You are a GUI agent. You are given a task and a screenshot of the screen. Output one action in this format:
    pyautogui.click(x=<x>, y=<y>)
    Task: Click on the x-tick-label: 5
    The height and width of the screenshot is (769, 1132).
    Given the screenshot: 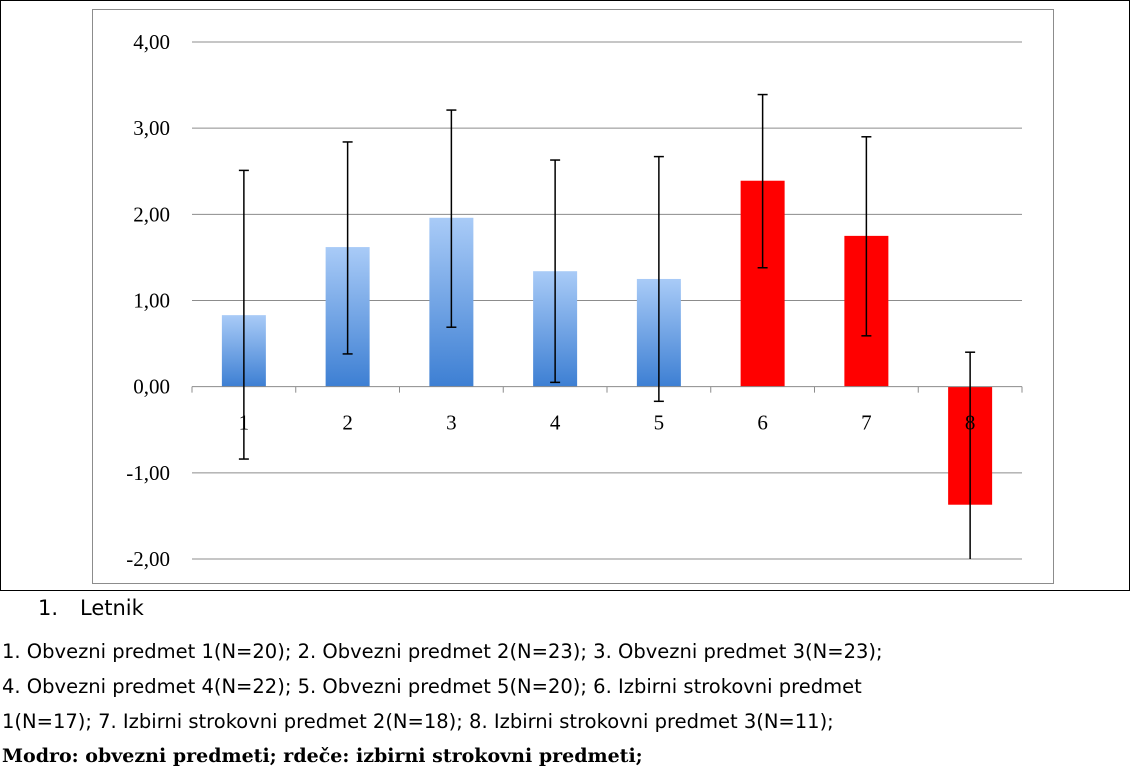 What is the action you would take?
    pyautogui.click(x=659, y=423)
    